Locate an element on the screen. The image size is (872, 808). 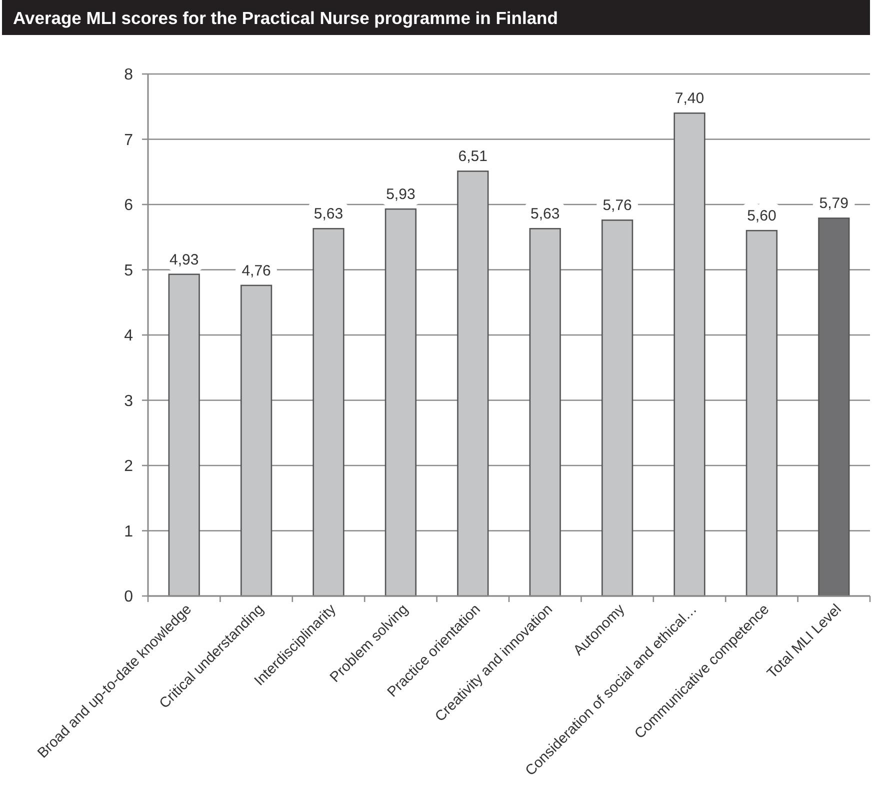
y-tick-label: 0 is located at coordinates (129, 597).